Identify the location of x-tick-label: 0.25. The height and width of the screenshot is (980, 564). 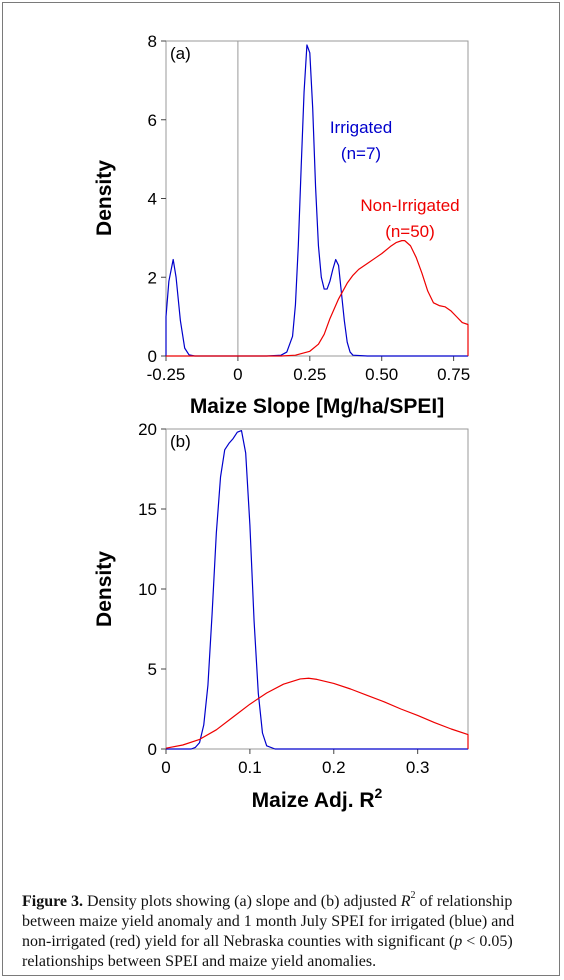
(309, 374).